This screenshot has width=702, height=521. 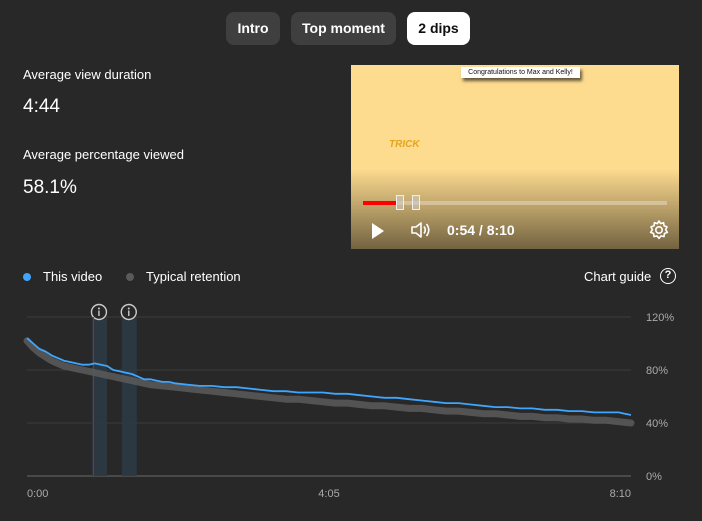 I want to click on x-tick-label: 4:05, so click(x=328, y=494).